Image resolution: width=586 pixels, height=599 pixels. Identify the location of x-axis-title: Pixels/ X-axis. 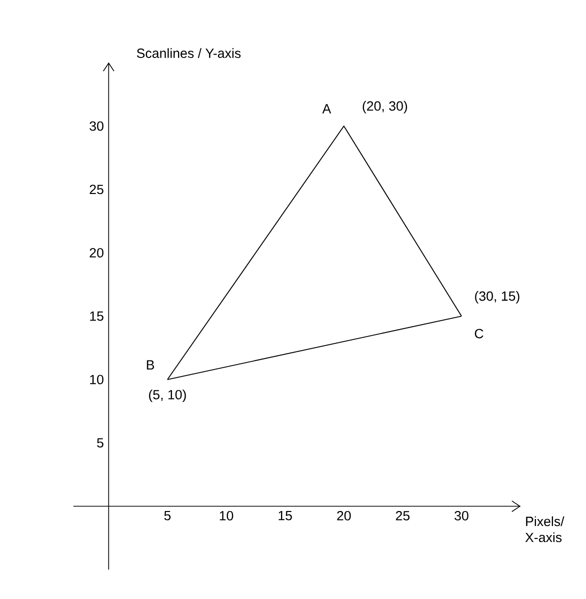
(544, 529).